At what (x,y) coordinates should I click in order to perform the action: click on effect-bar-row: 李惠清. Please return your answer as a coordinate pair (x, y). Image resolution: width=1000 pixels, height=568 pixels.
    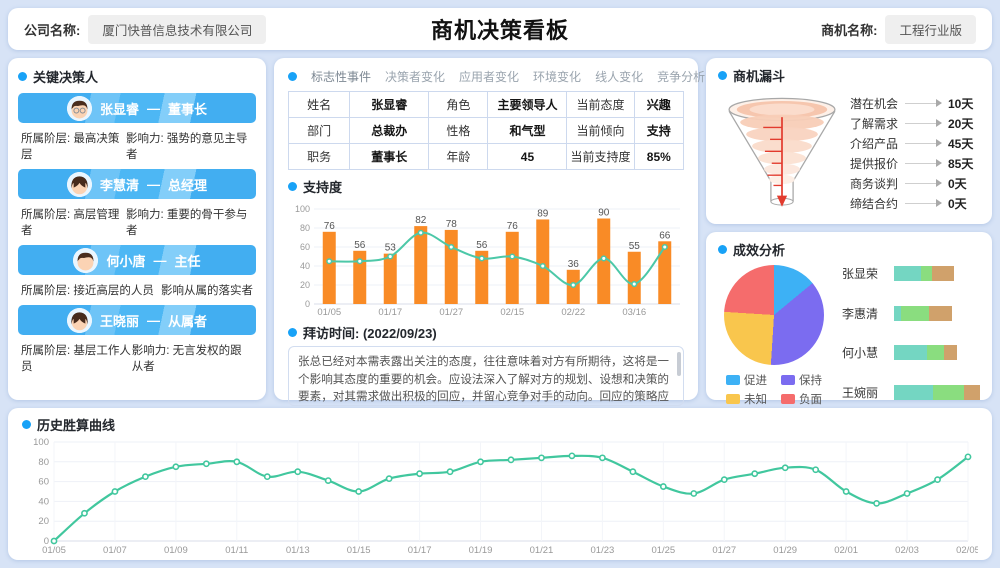
    Looking at the image, I should click on (911, 313).